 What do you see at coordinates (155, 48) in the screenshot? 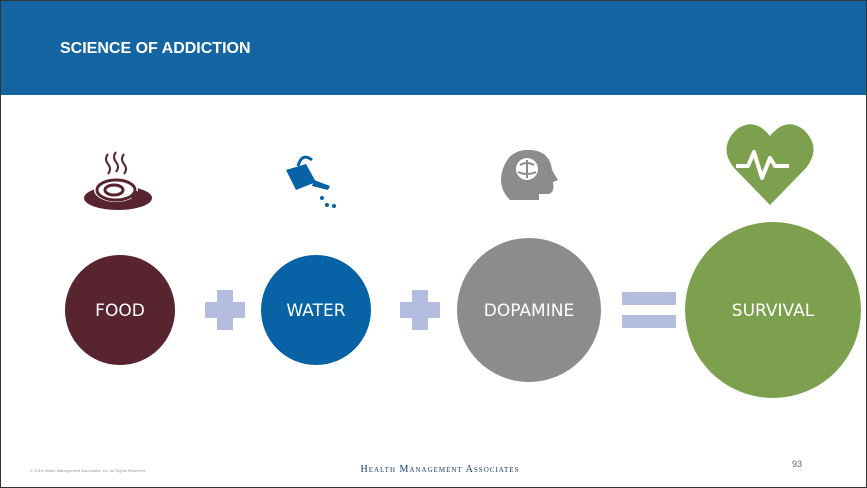
I see `slide-title: SCIENCE OF ADDICTION` at bounding box center [155, 48].